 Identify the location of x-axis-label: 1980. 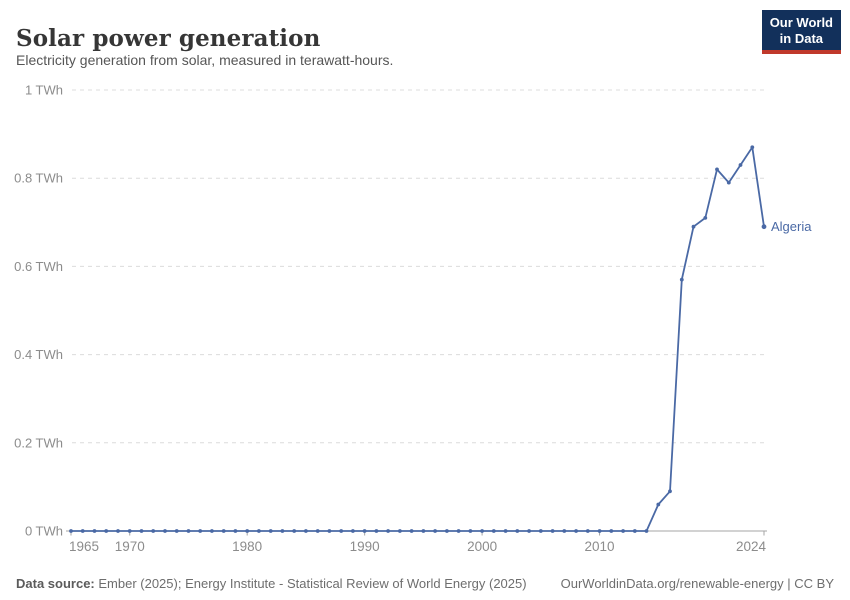
(247, 546).